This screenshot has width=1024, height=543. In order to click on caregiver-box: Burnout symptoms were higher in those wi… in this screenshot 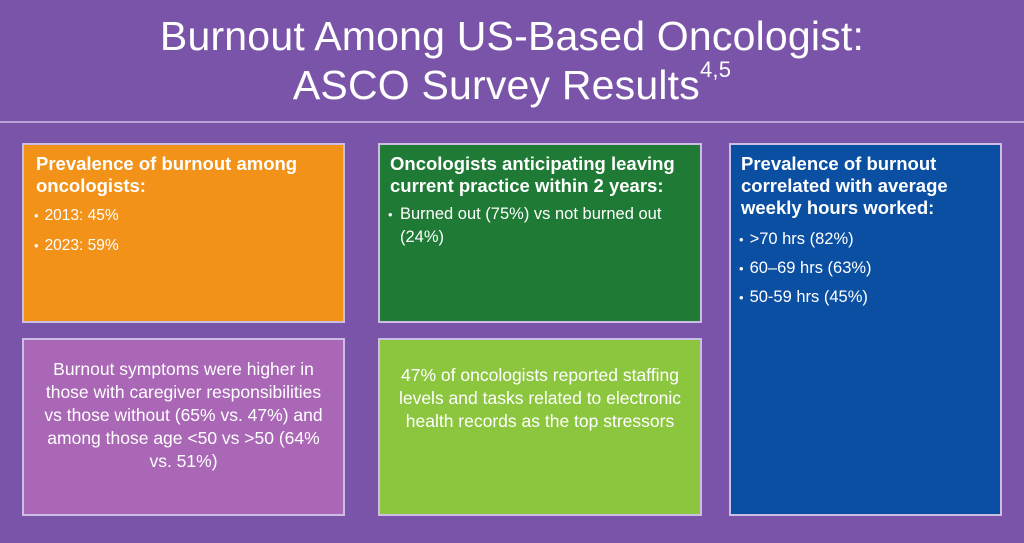, I will do `click(183, 427)`.